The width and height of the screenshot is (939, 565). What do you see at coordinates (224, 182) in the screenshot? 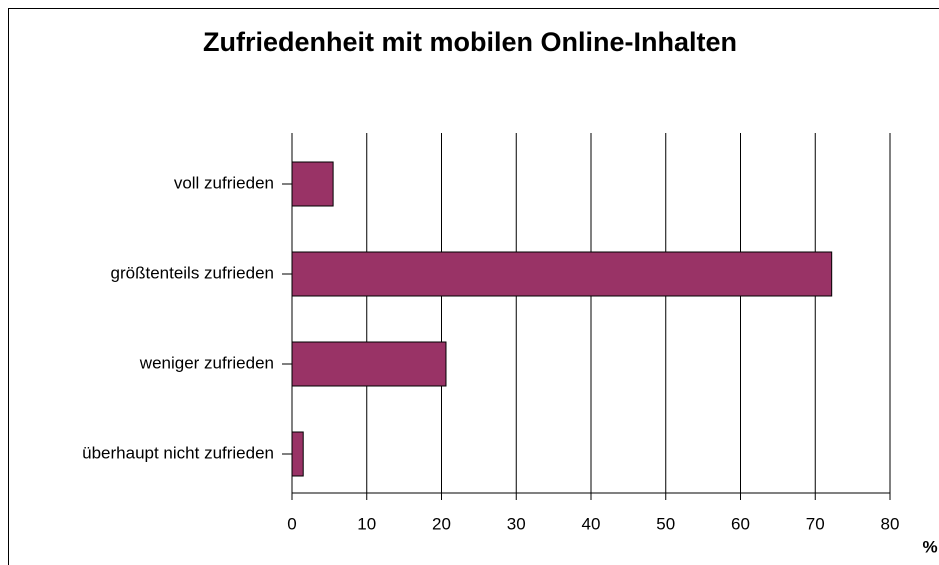
I see `y-tick-label: voll zufrieden` at bounding box center [224, 182].